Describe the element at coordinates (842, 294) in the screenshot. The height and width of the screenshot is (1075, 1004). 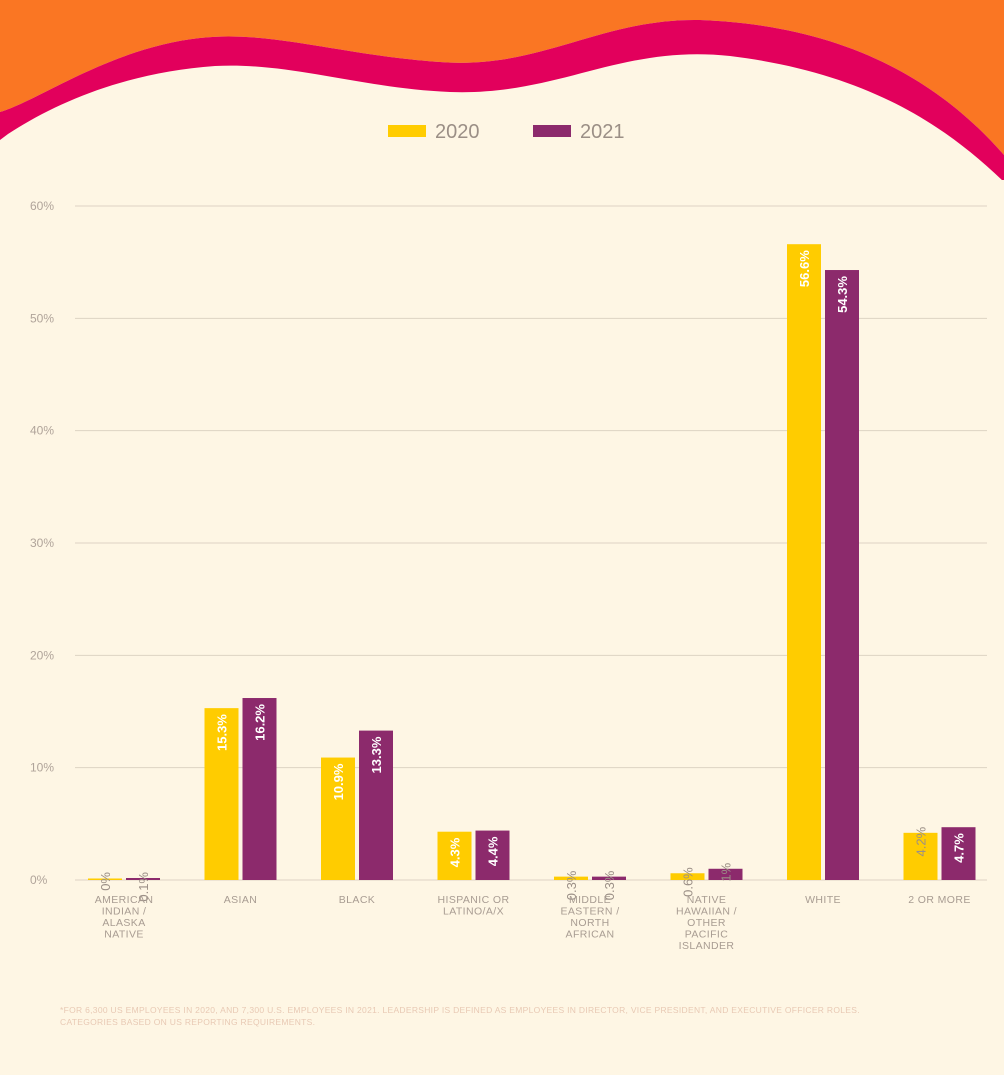
I see `bar-value-label-2021-6: 54.3%` at that location.